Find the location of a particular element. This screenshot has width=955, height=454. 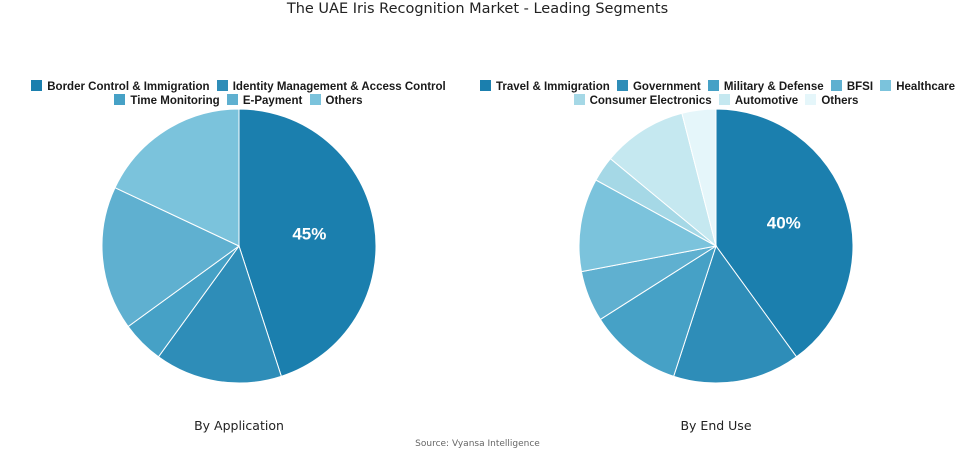

legend-label: Border Control & Immigration is located at coordinates (128, 87).